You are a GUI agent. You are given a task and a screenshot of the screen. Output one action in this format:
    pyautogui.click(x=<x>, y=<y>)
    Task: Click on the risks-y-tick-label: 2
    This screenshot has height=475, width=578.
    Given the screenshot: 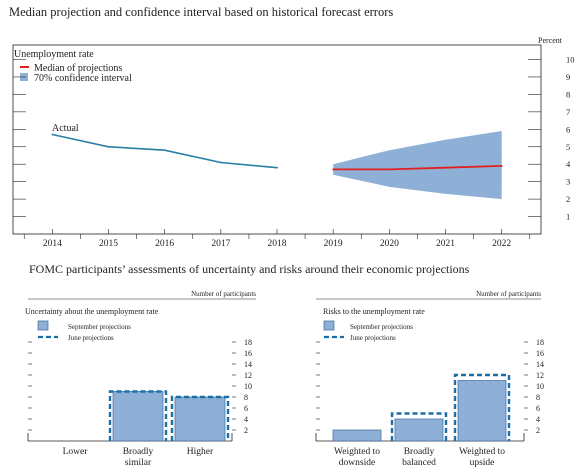 What is the action you would take?
    pyautogui.click(x=538, y=430)
    